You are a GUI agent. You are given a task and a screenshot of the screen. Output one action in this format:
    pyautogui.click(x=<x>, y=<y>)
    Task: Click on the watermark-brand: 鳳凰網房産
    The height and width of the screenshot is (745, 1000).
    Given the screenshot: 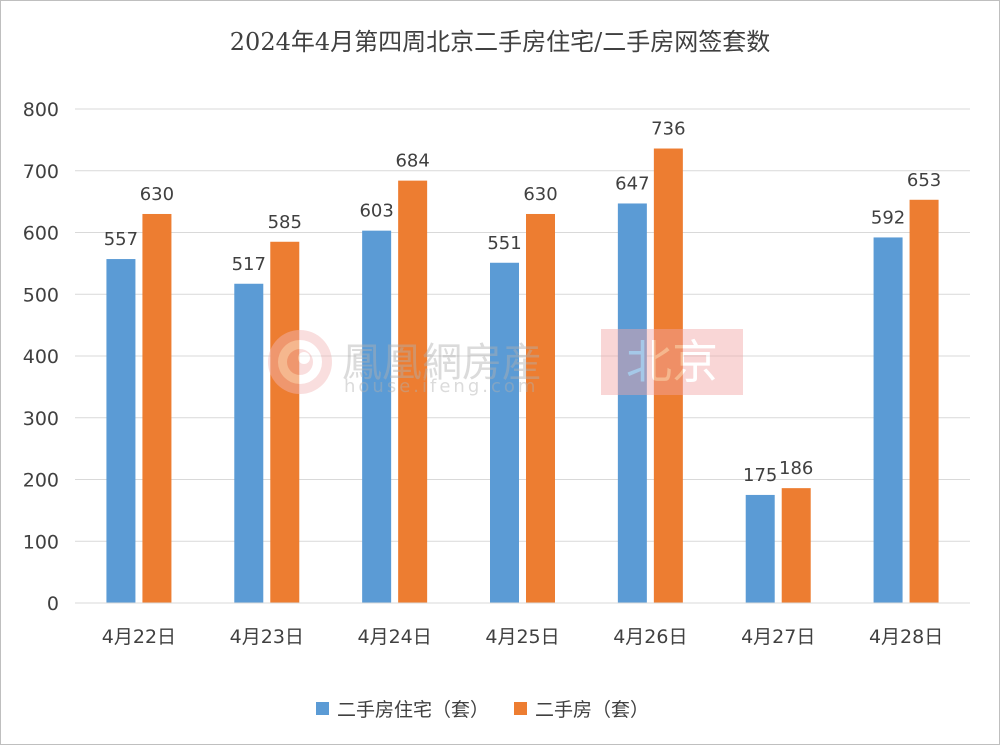 What is the action you would take?
    pyautogui.click(x=442, y=363)
    